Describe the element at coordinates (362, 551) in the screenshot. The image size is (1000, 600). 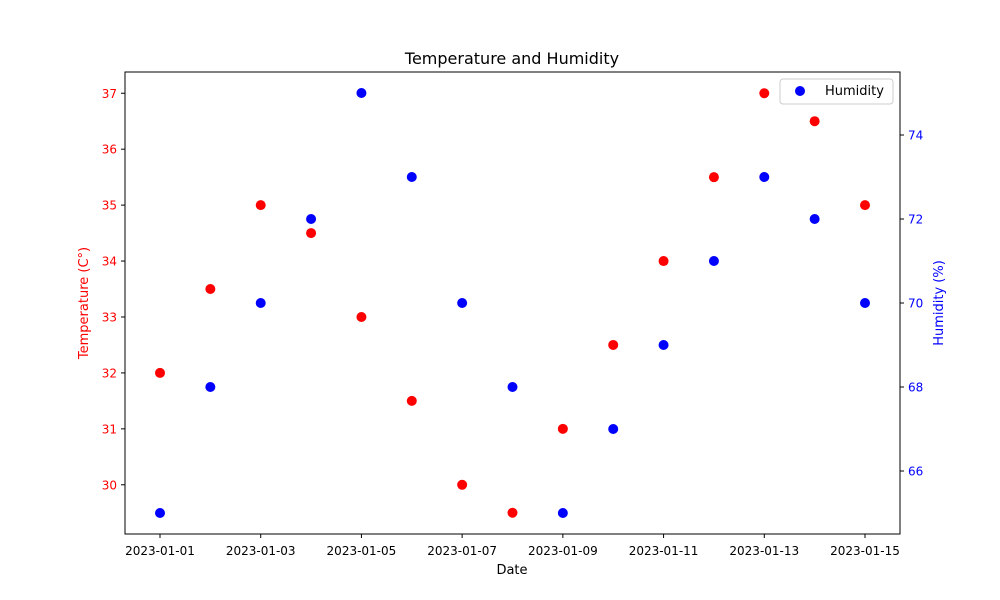
I see `x-tick-label: 2023-01-05` at that location.